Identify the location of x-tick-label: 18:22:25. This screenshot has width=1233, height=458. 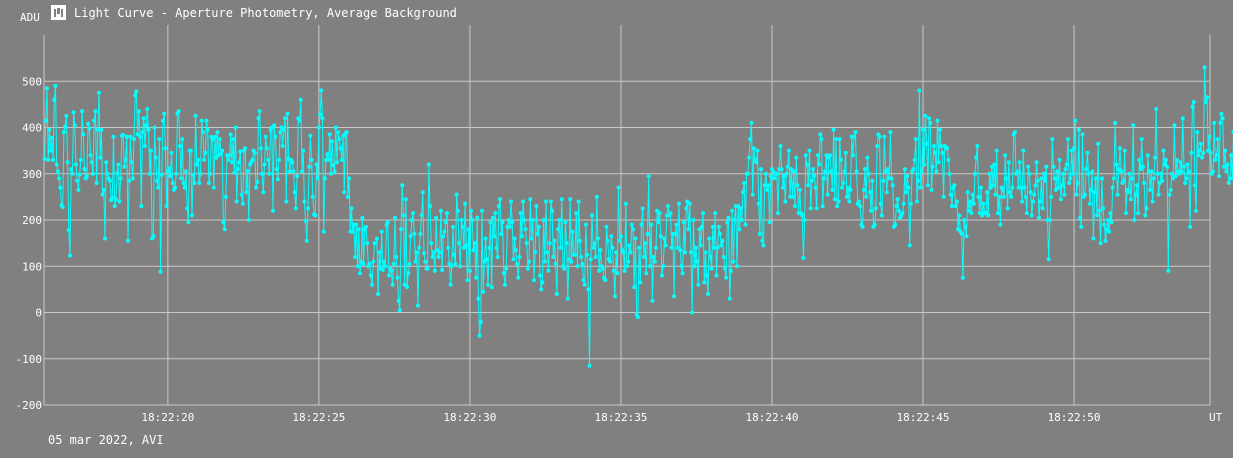
(318, 417).